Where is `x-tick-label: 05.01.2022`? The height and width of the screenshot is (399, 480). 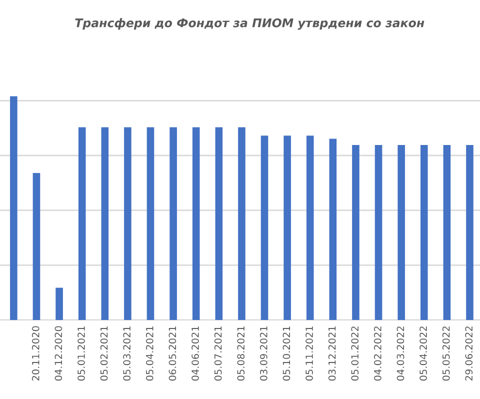 x-tick-label: 05.01.2022 is located at coordinates (355, 353).